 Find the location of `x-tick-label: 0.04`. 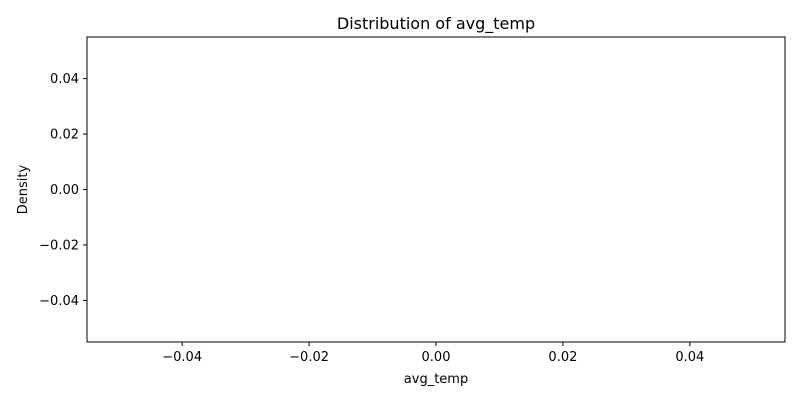

x-tick-label: 0.04 is located at coordinates (689, 357).